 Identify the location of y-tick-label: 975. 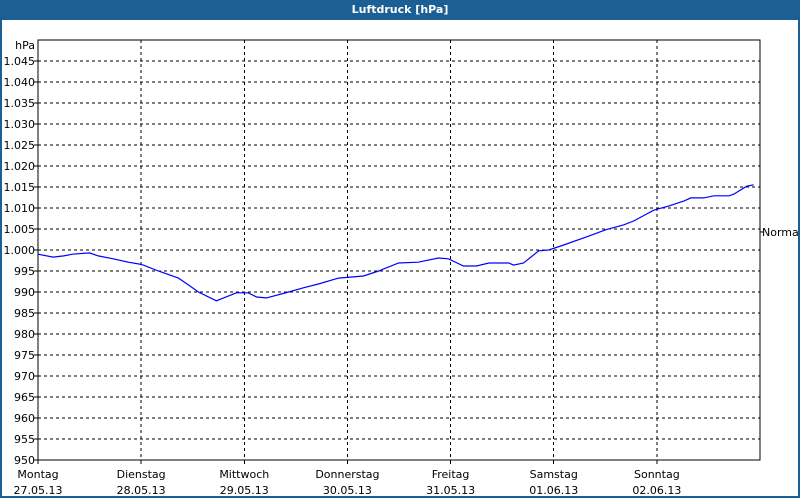
(24, 355).